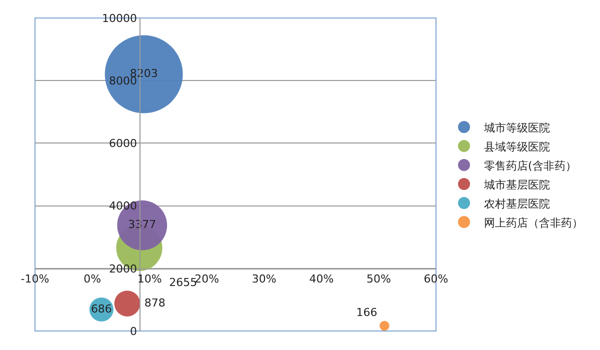 The width and height of the screenshot is (600, 350). Describe the element at coordinates (264, 279) in the screenshot. I see `x-tick-label: 30%` at that location.